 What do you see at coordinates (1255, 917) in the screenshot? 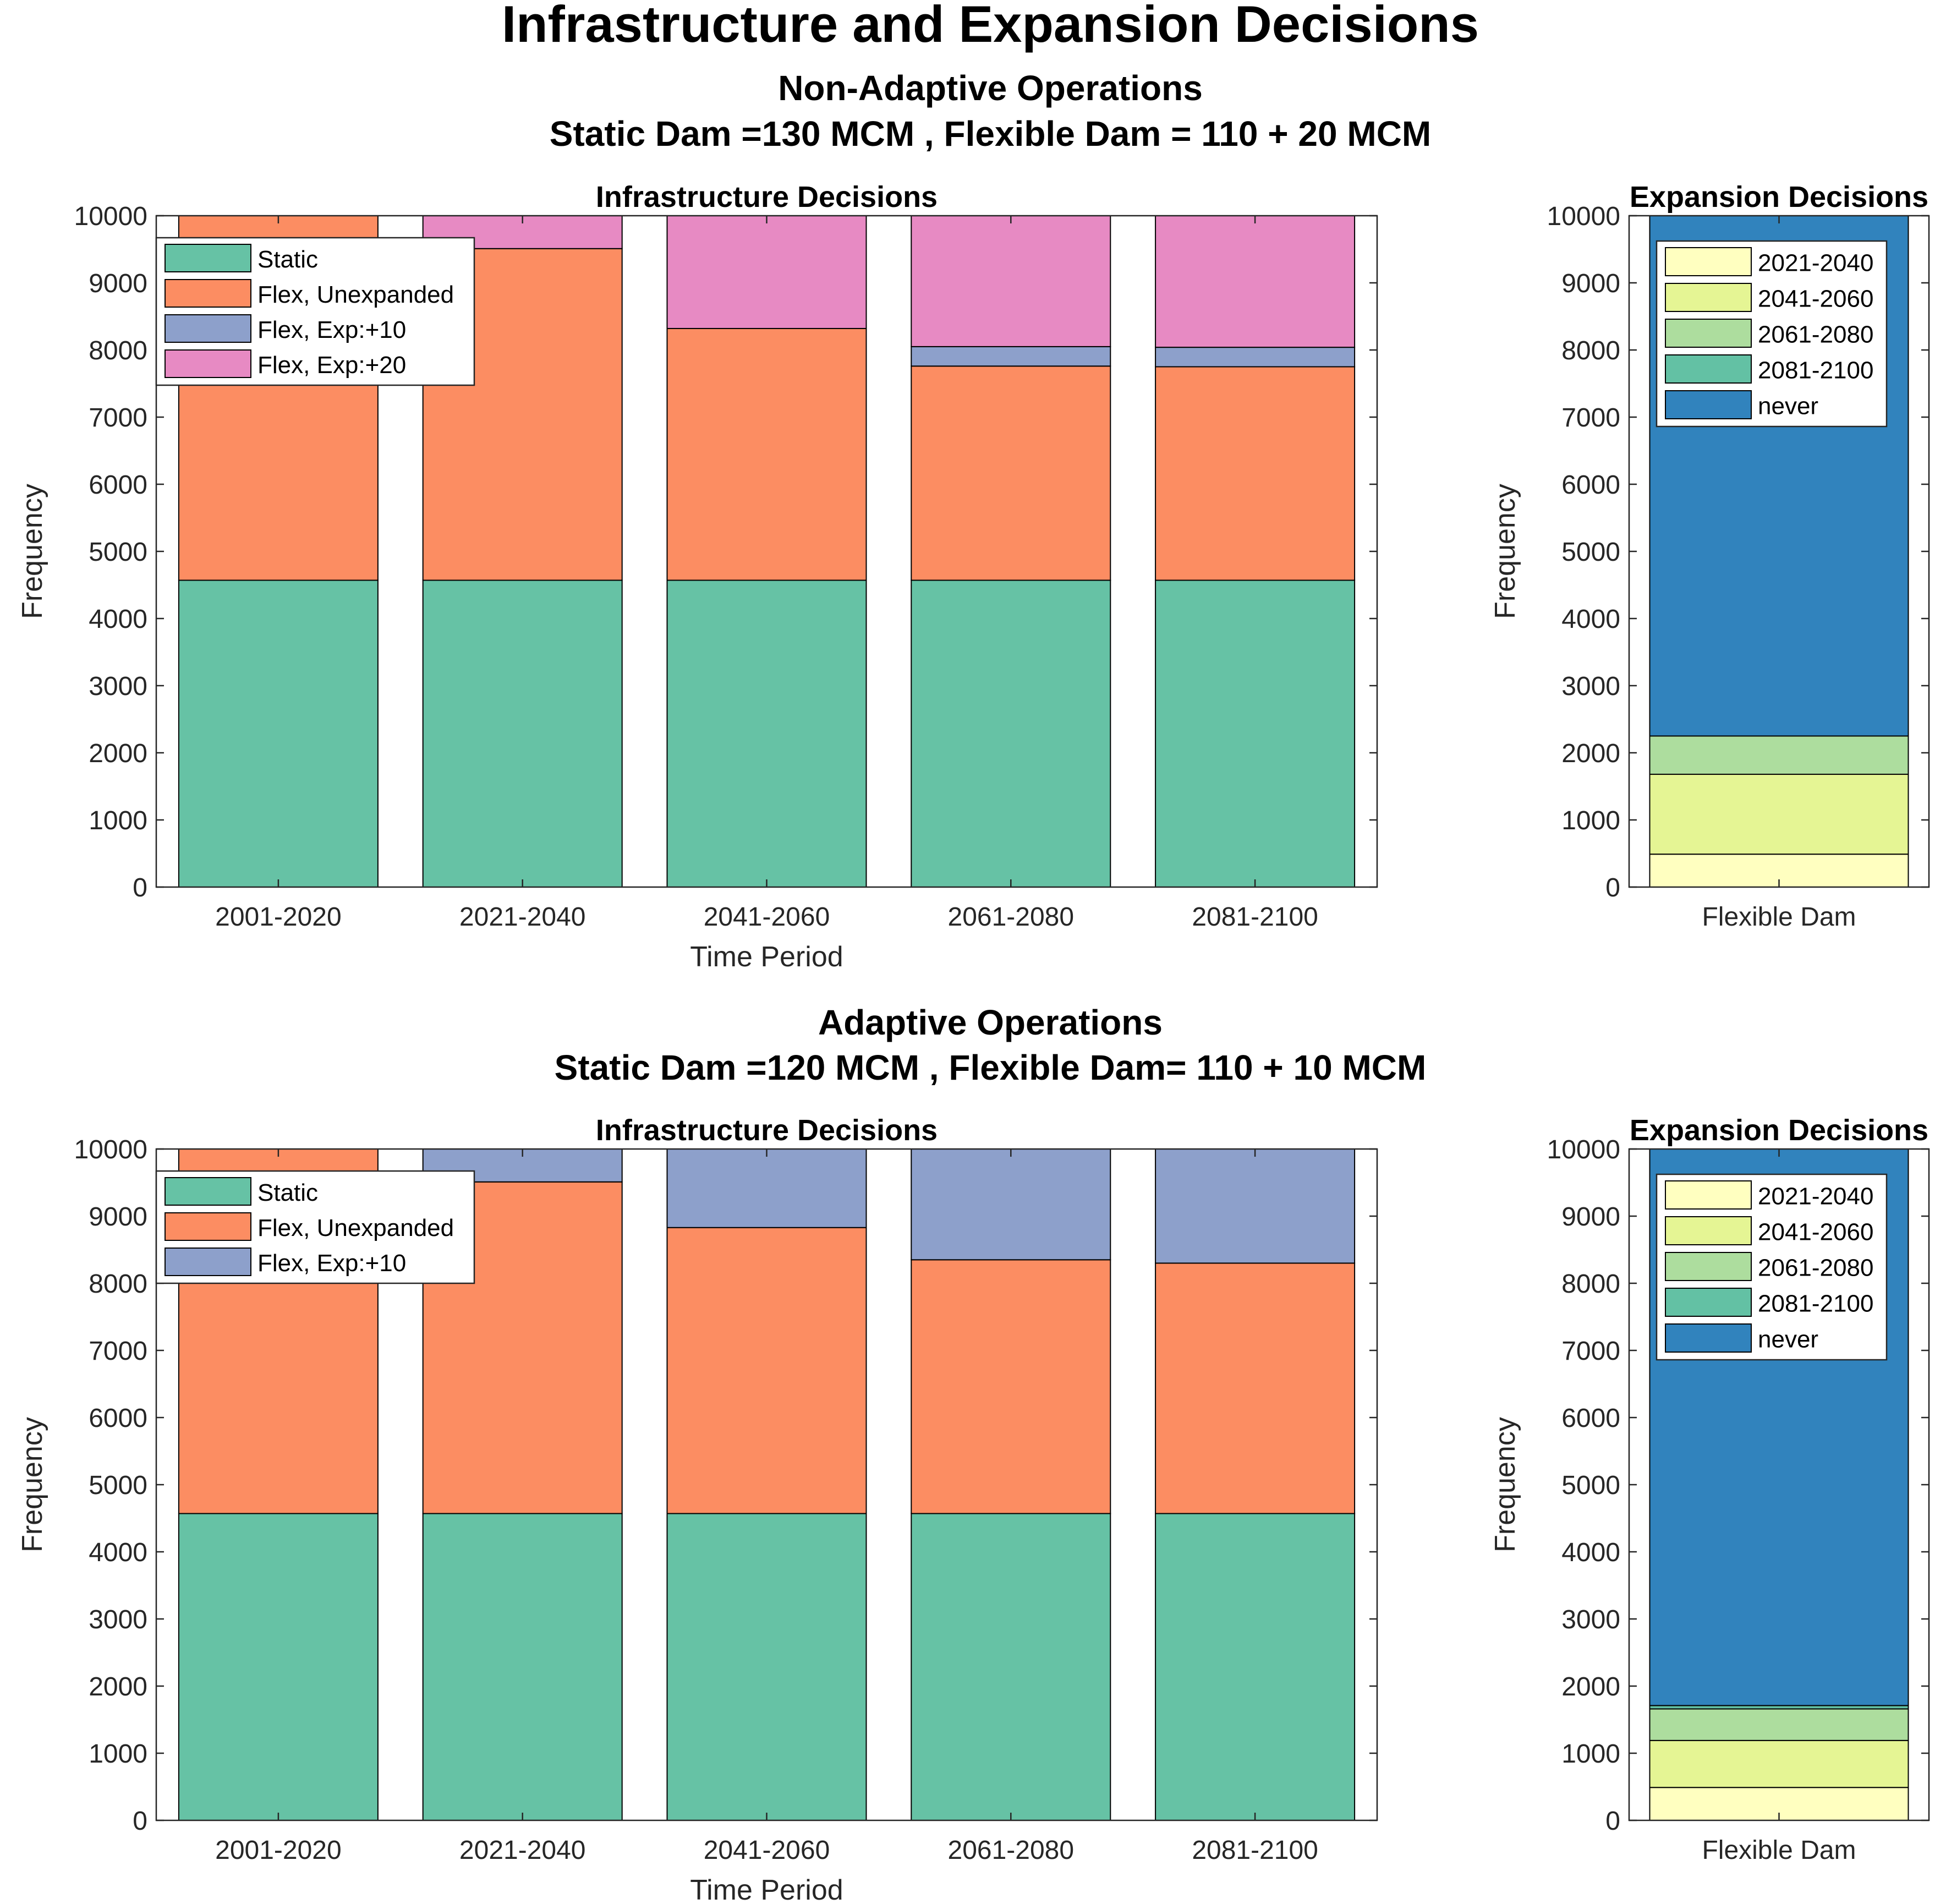
I see `x-tick-label: 2081-2100` at bounding box center [1255, 917].